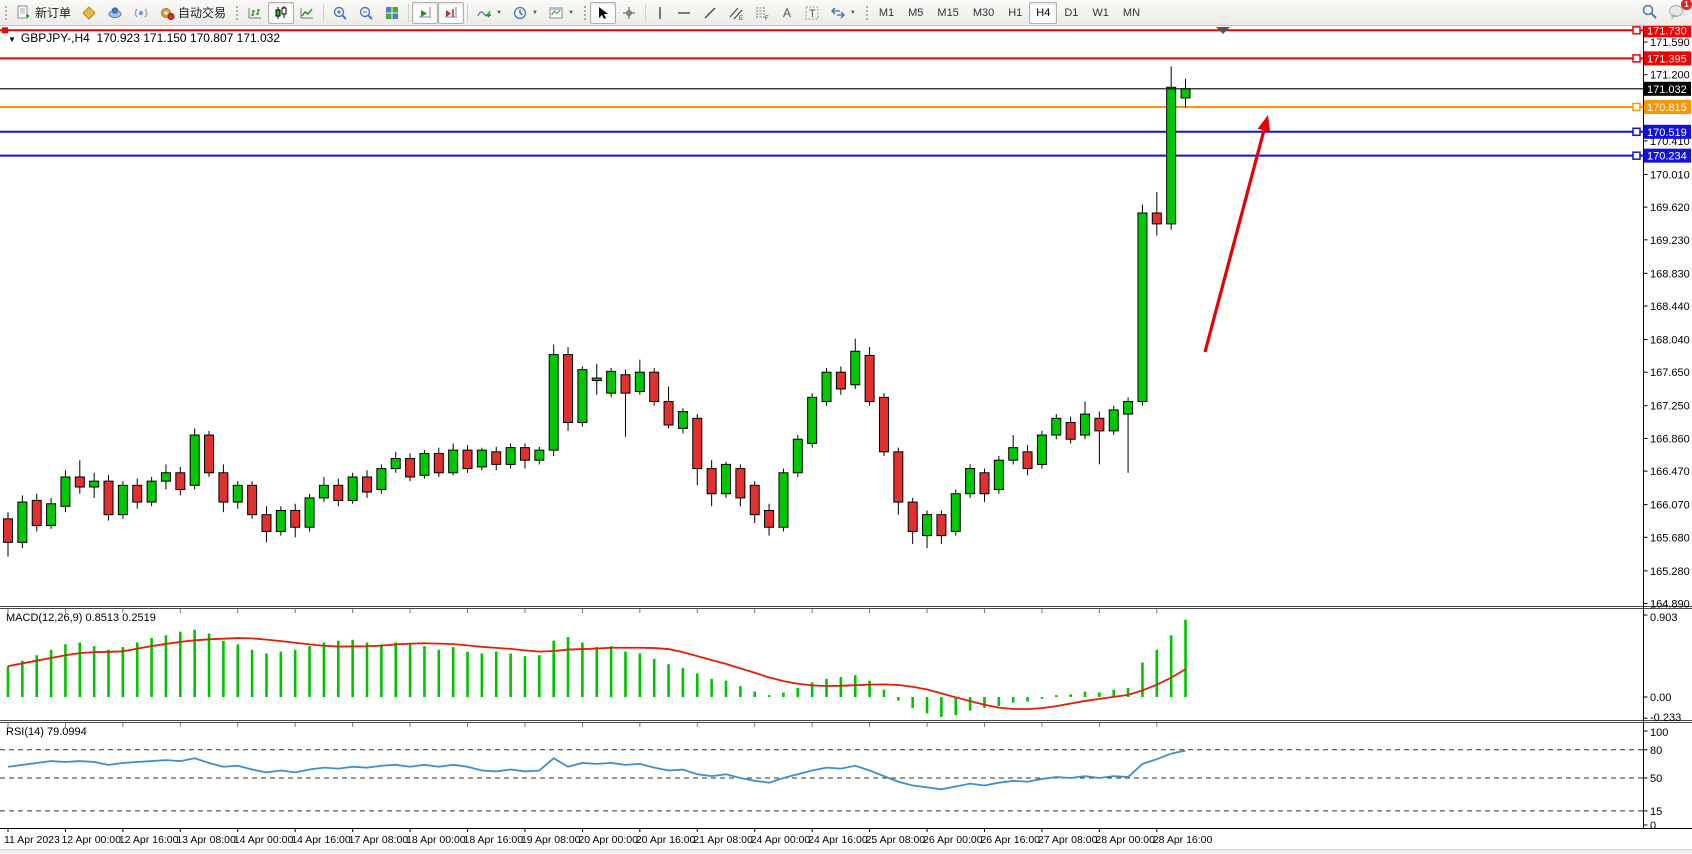 The height and width of the screenshot is (854, 1692). I want to click on auto-scroll-button, so click(425, 12).